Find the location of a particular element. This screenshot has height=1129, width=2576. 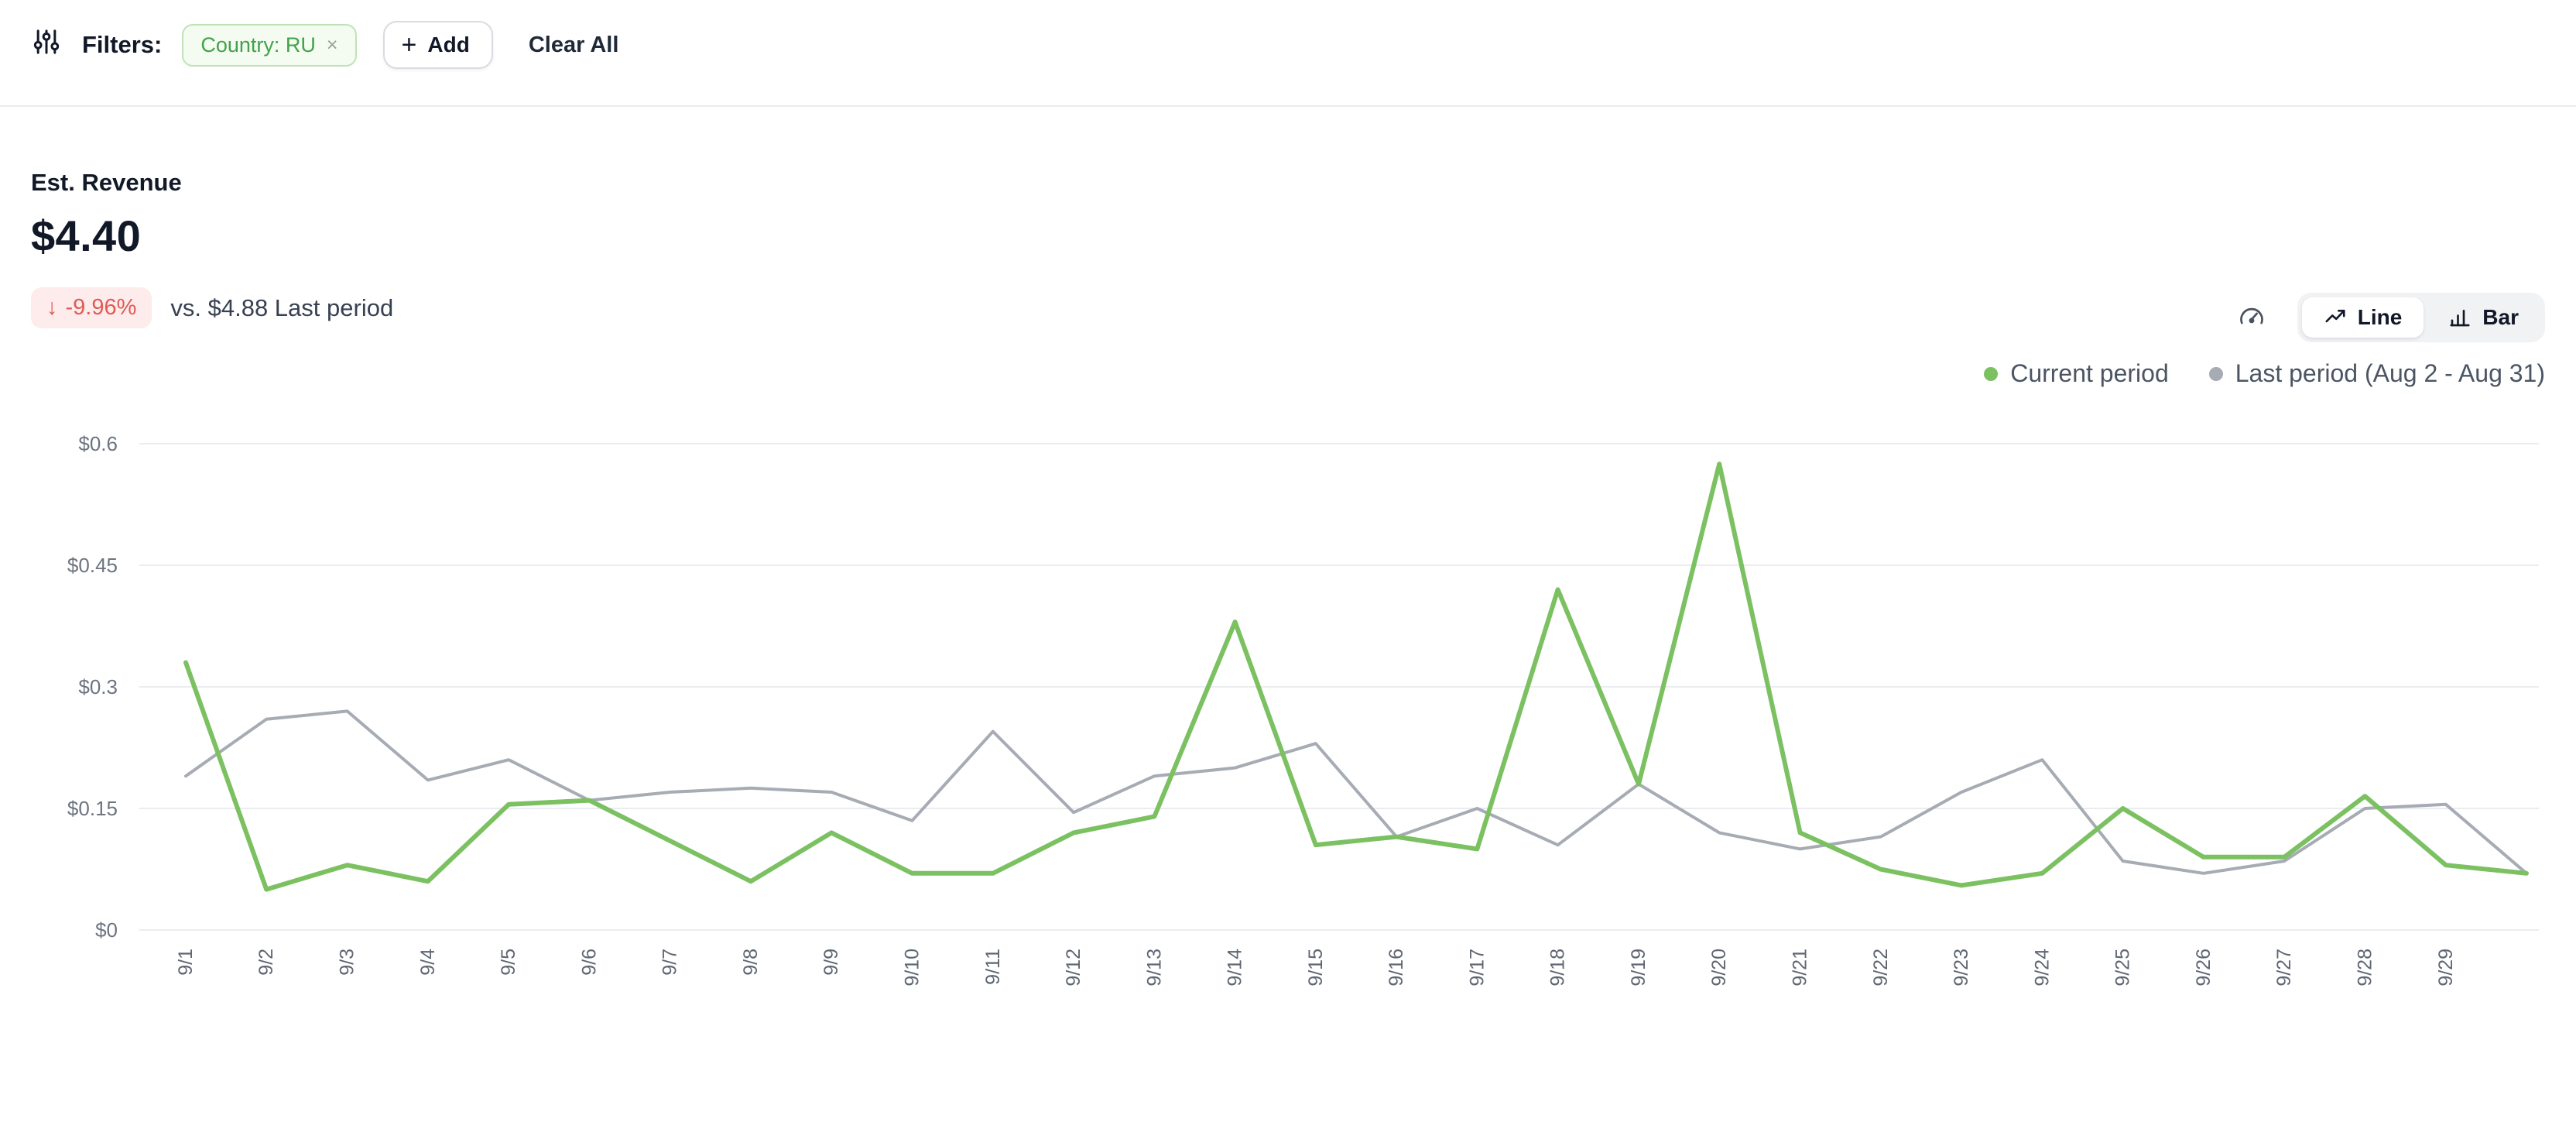

svg-text: $0.3 is located at coordinates (98, 686).